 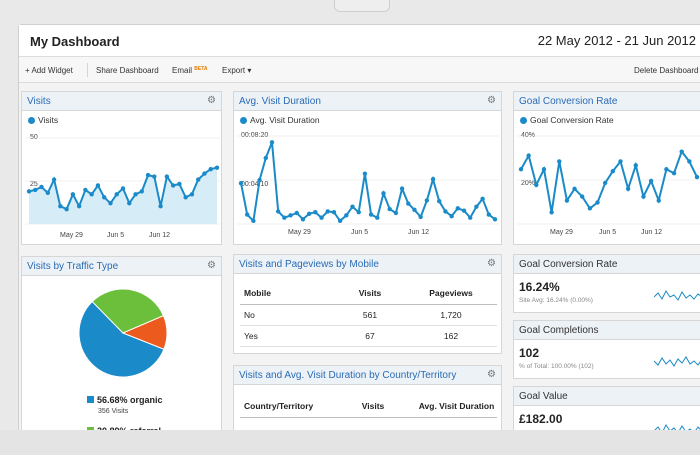 I want to click on add-widget-button: + Add Widget, so click(x=49, y=70).